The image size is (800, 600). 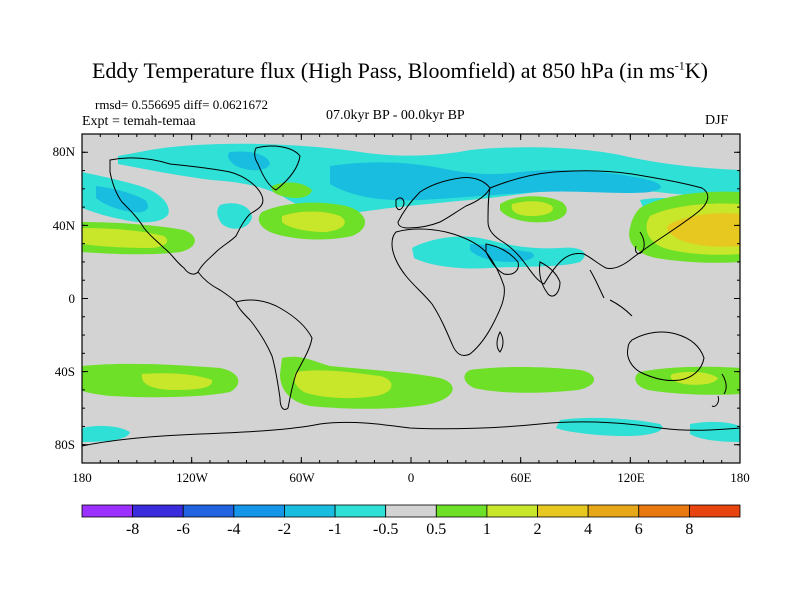 What do you see at coordinates (186, 216) in the screenshot?
I see `coast-north-america` at bounding box center [186, 216].